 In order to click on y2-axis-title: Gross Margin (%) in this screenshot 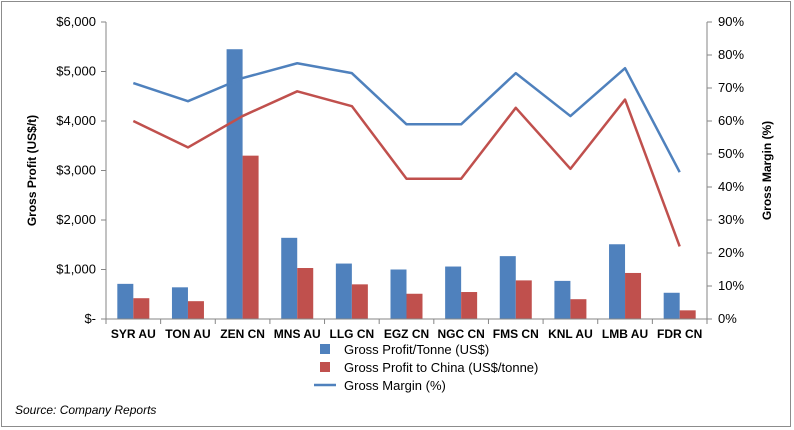, I will do `click(767, 170)`.